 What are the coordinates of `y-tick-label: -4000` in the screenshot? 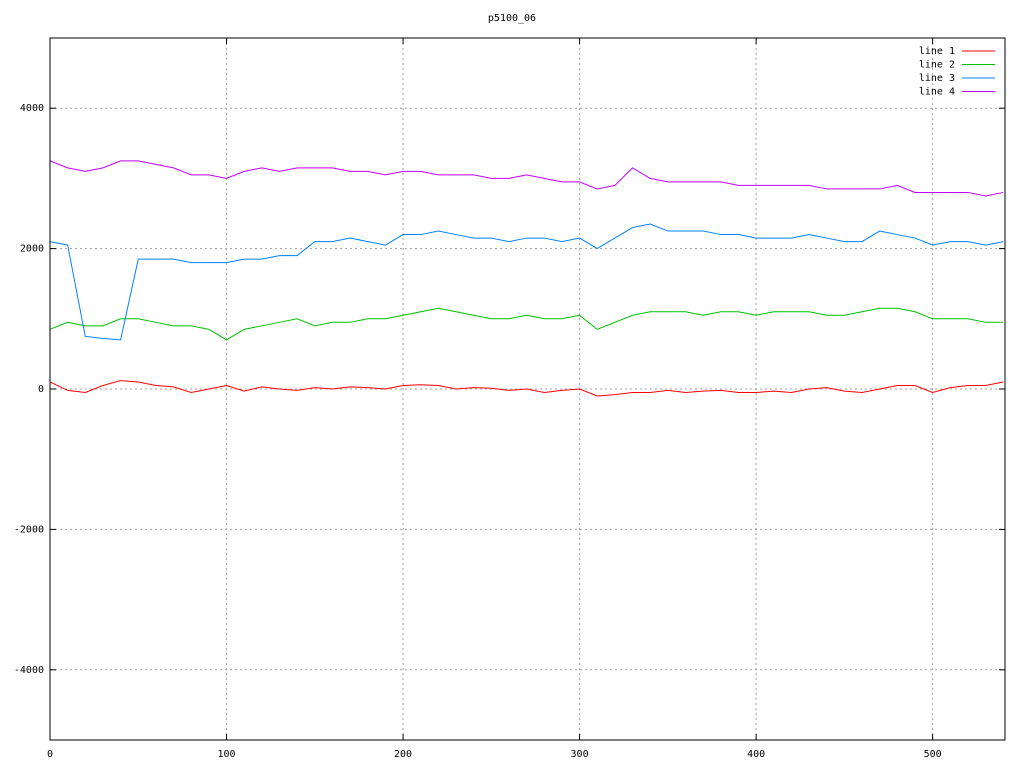 It's located at (29, 670).